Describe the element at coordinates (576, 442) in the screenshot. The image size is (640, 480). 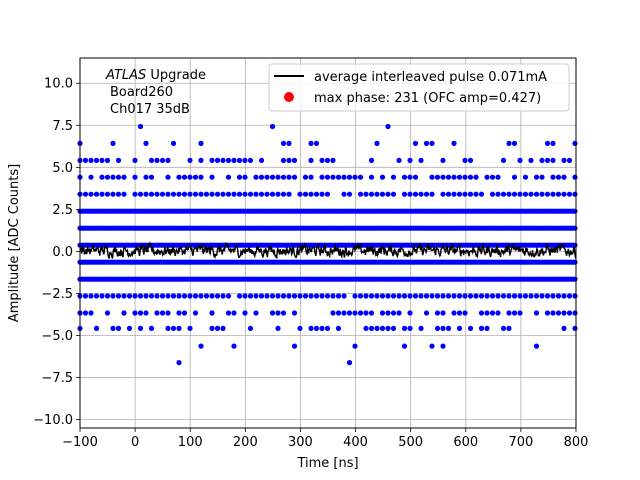
I see `x-tick-label: 800` at that location.